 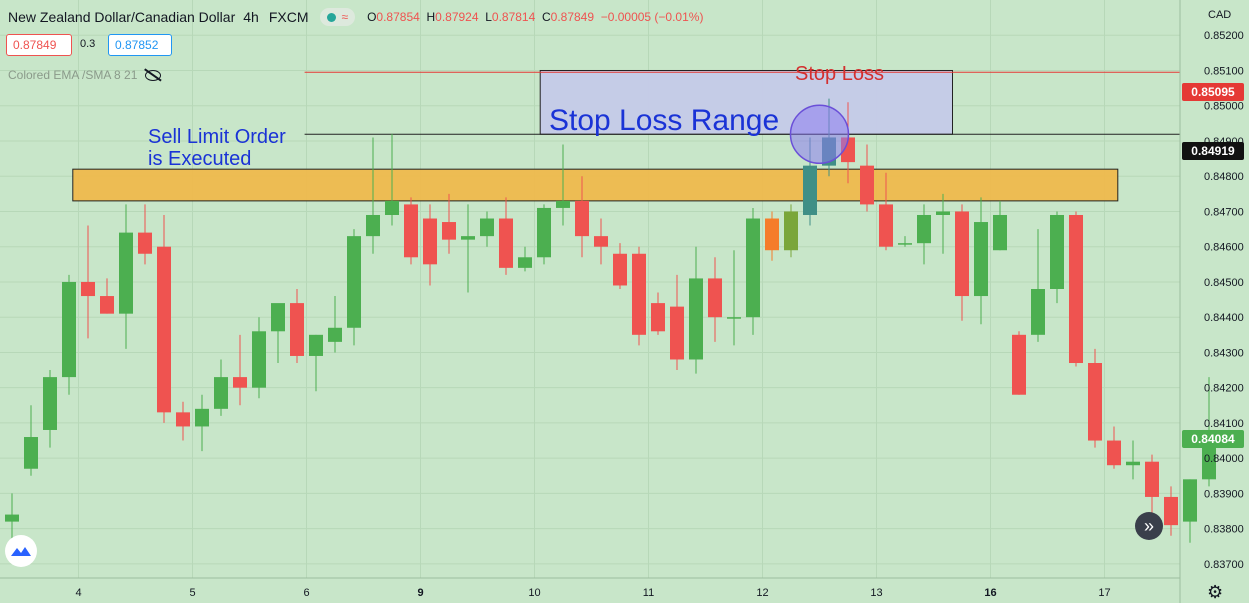 What do you see at coordinates (288, 17) in the screenshot?
I see `source-label: FXCM` at bounding box center [288, 17].